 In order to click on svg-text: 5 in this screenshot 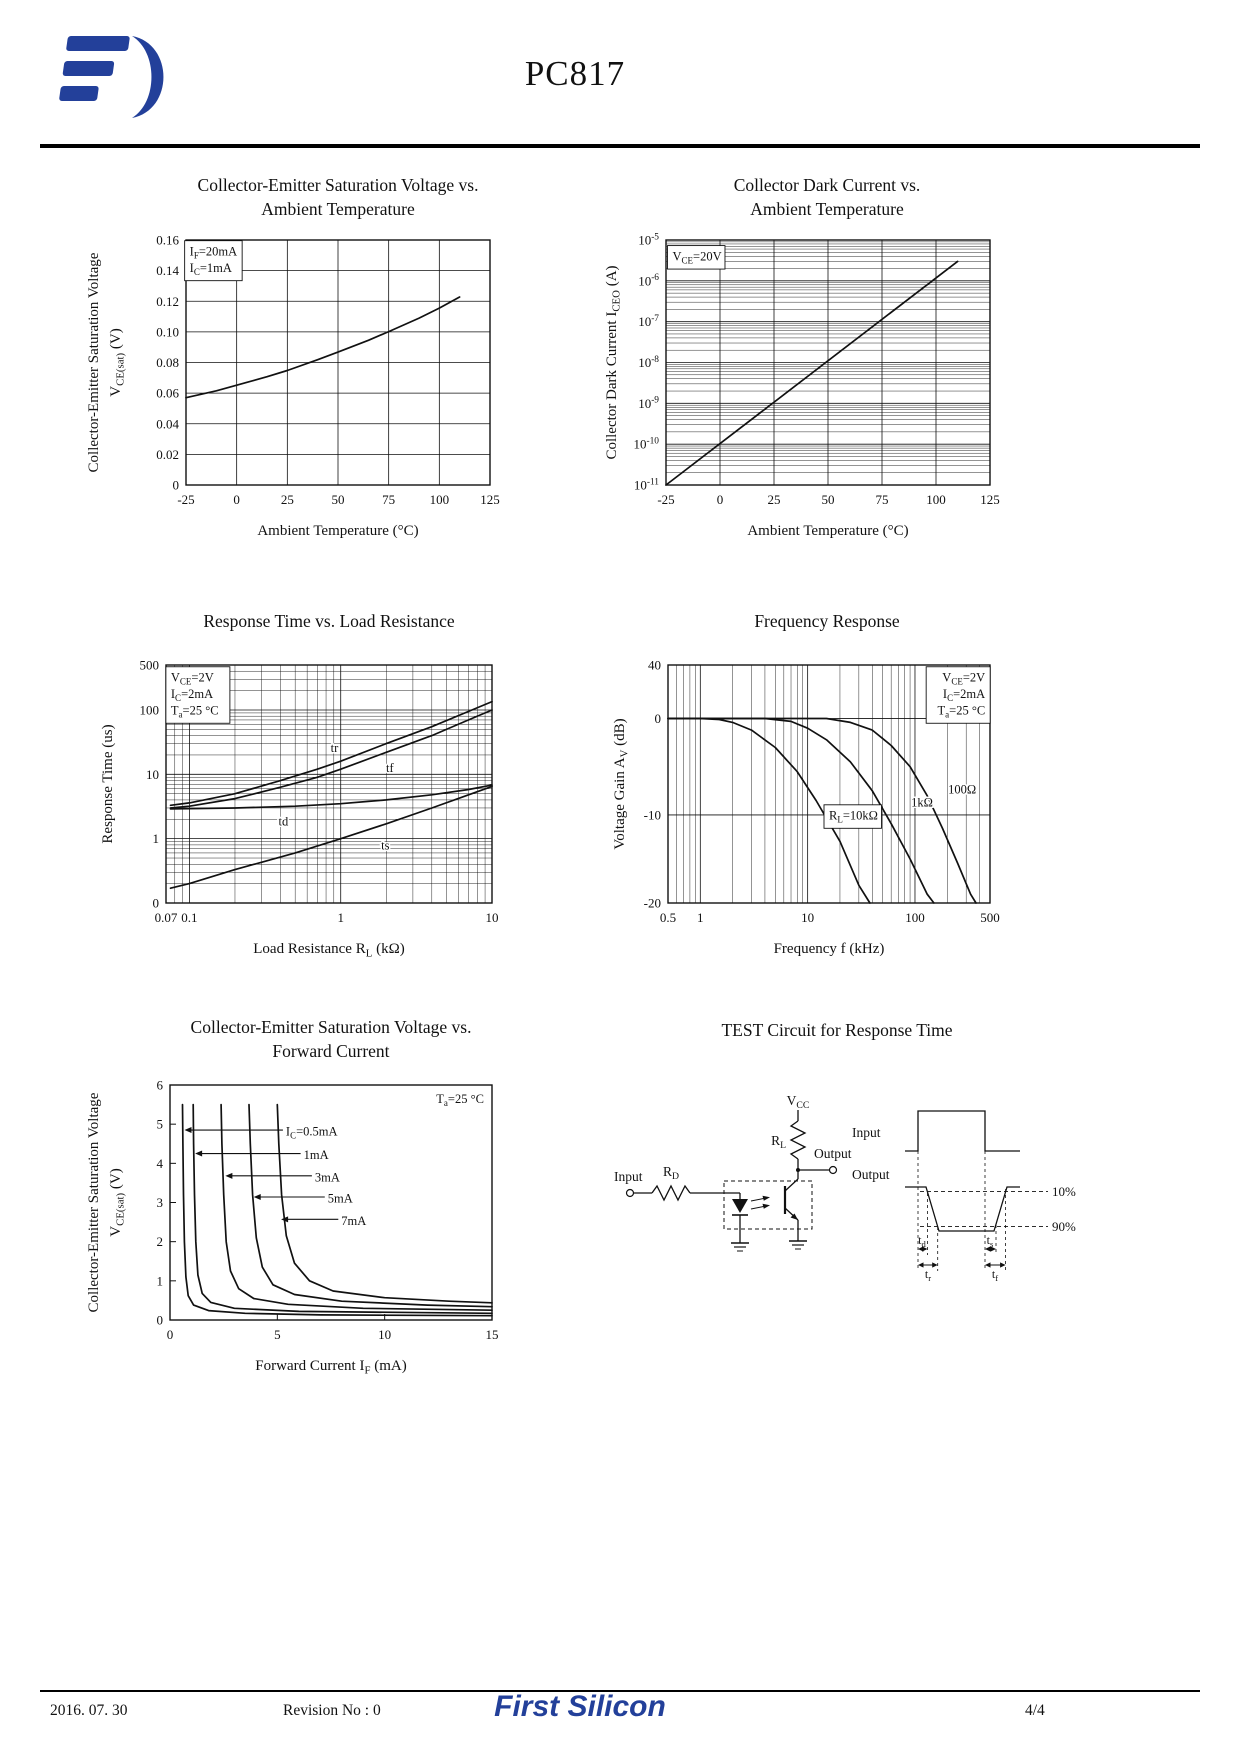, I will do `click(277, 1334)`.